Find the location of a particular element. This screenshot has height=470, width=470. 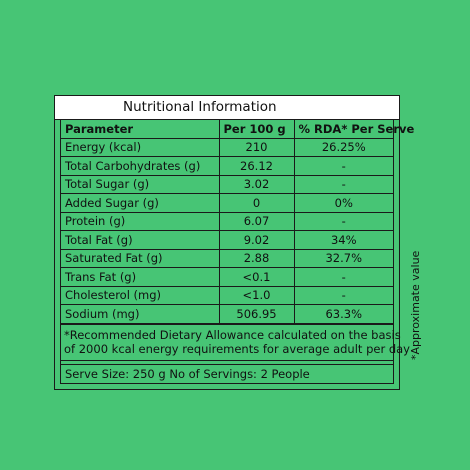

header-rda: % RDA* Per Serve is located at coordinates (353, 129).